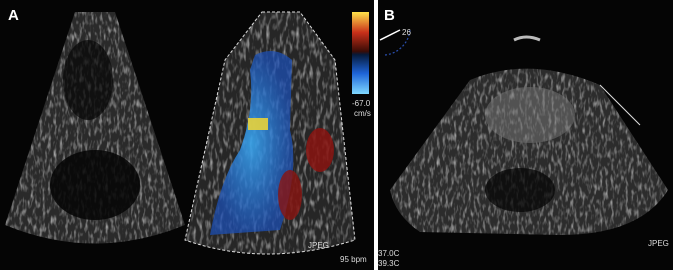  Describe the element at coordinates (406, 32) in the screenshot. I see `angle: 26` at that location.